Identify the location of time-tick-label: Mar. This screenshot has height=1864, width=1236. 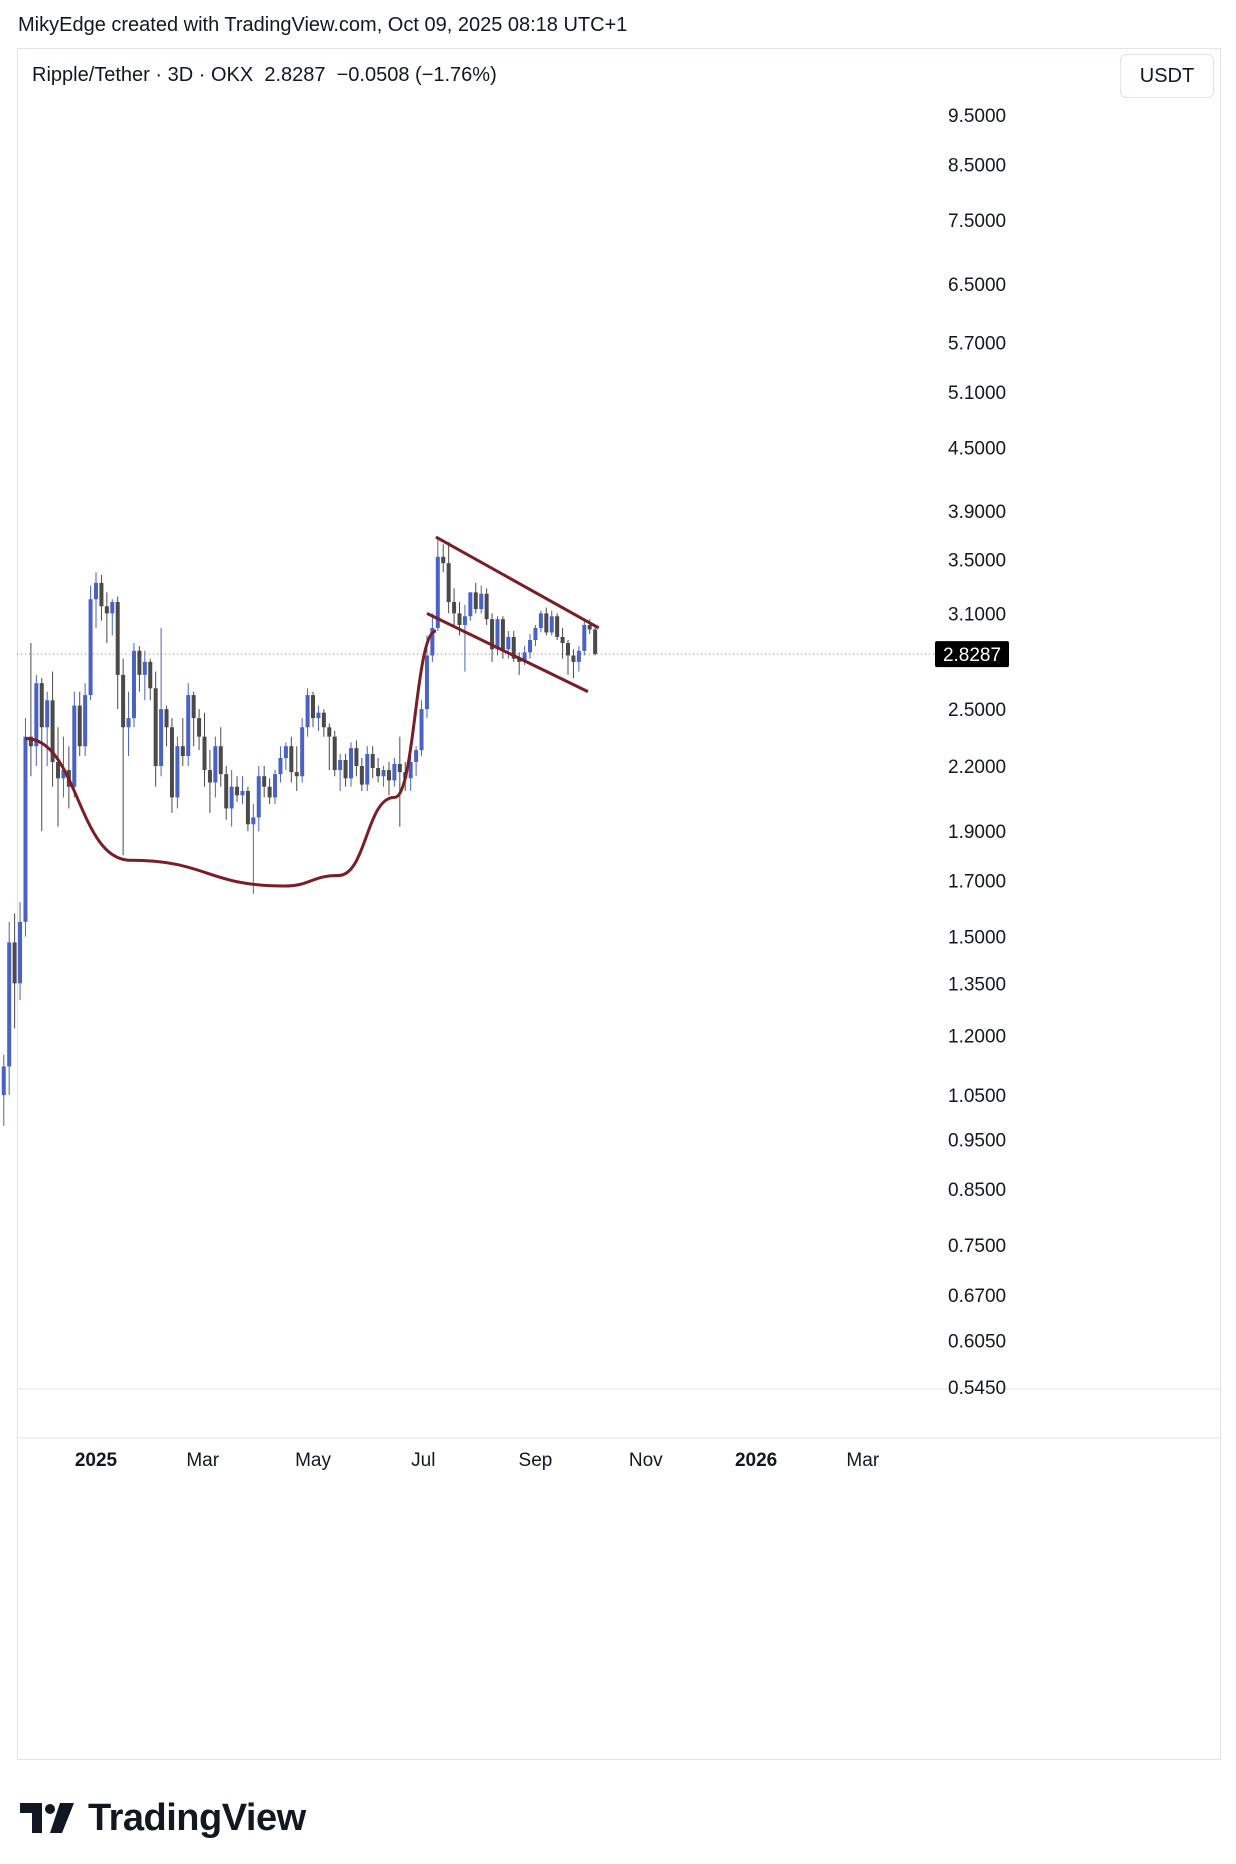
(202, 1460).